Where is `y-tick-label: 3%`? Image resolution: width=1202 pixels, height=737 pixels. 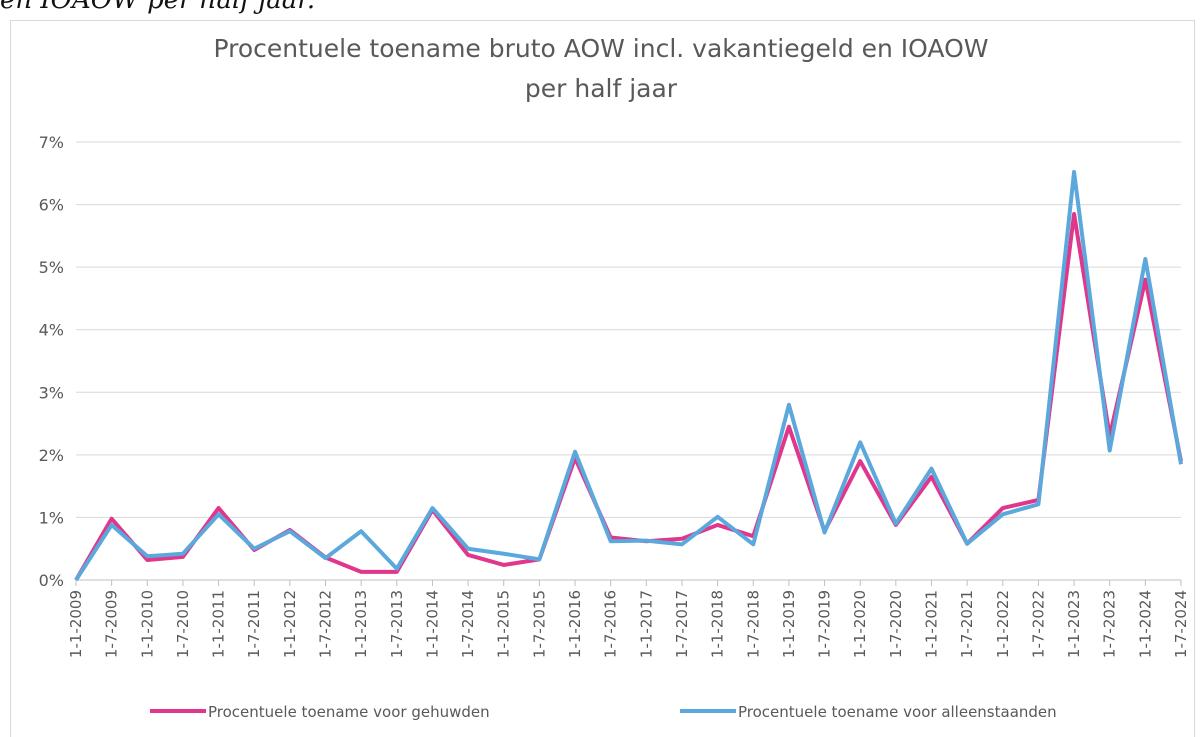
y-tick-label: 3% is located at coordinates (51, 392).